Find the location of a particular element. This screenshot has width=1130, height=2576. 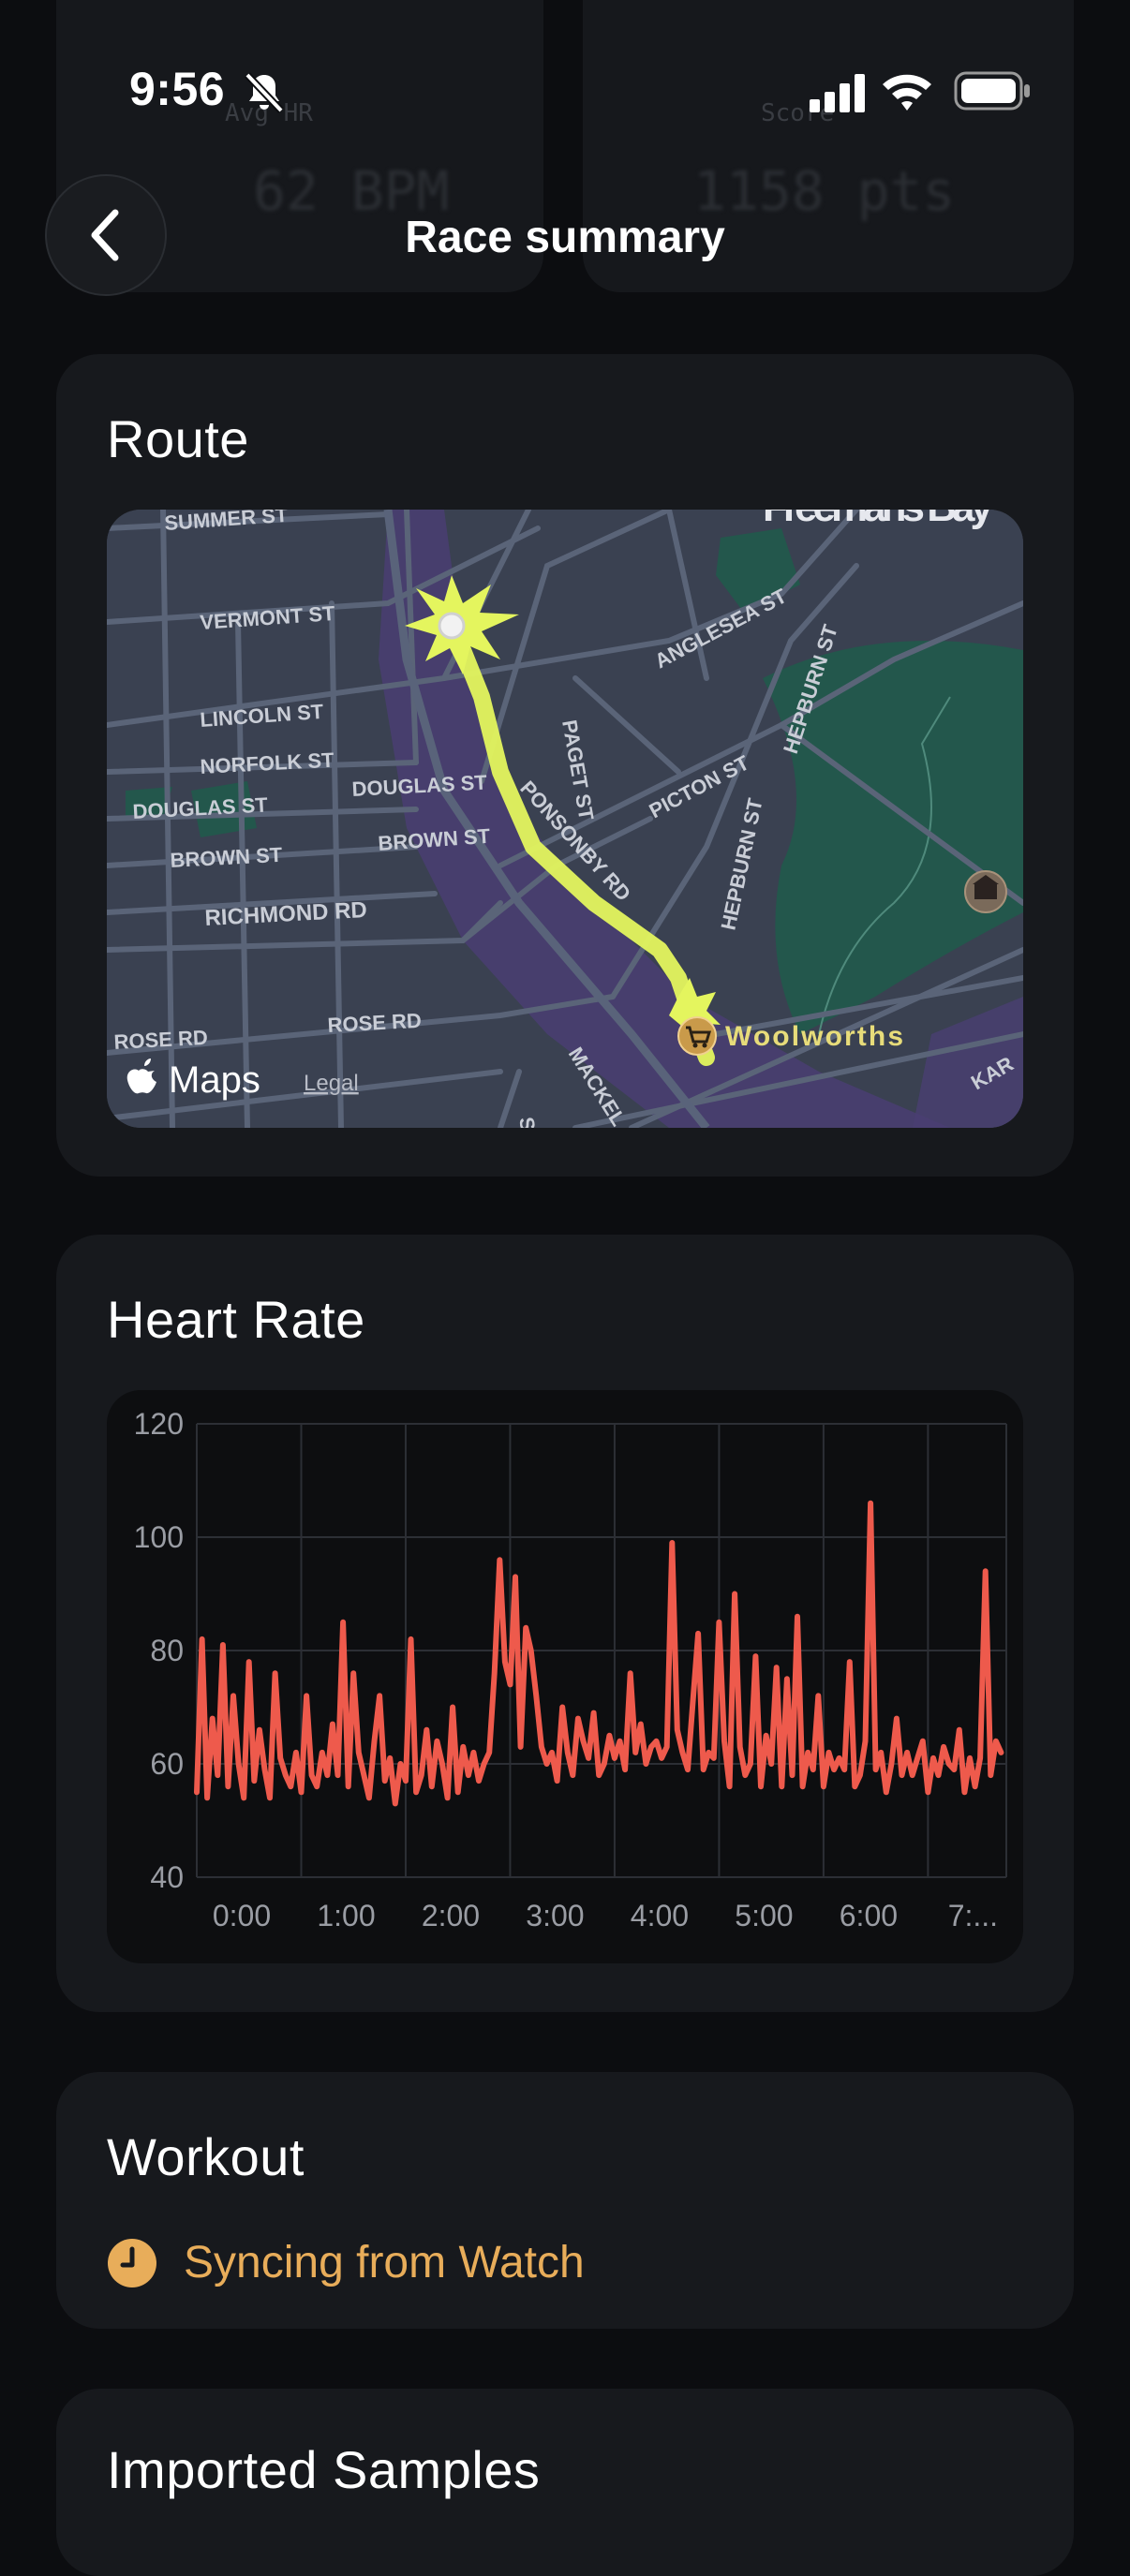

maps-attribution: Maps is located at coordinates (193, 1080).